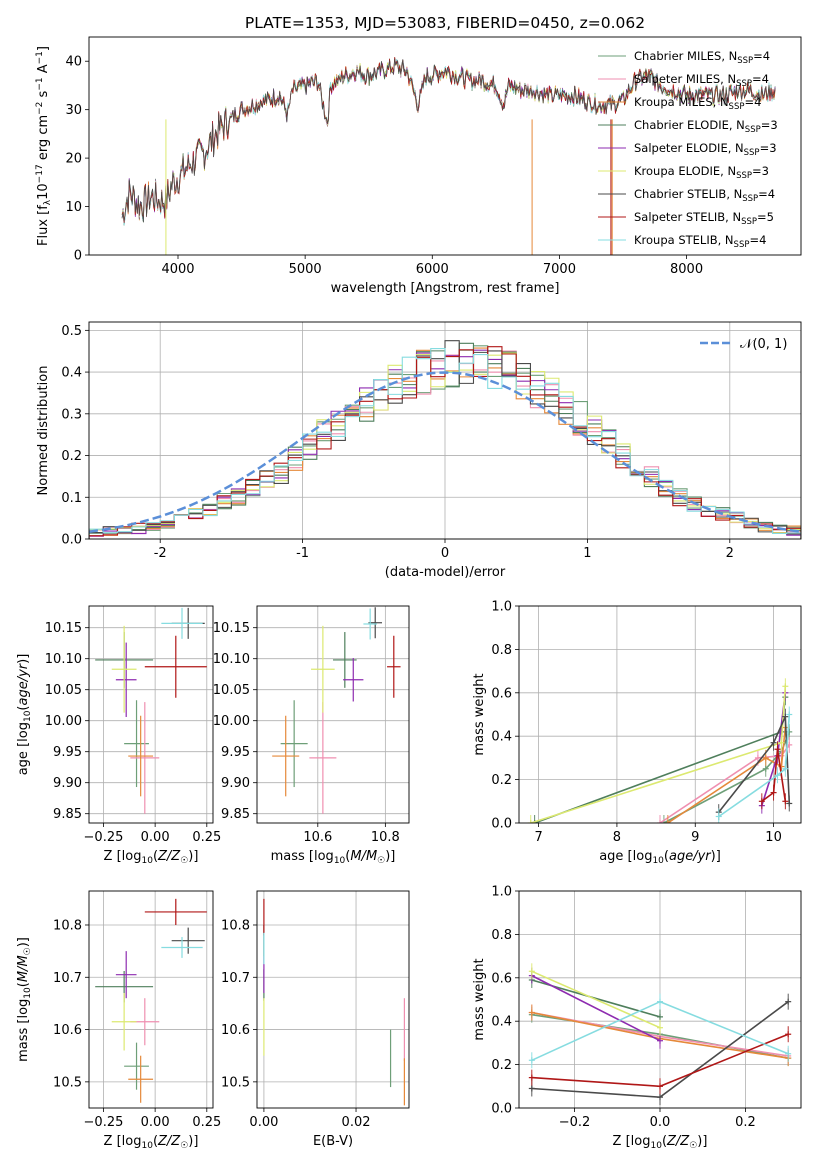  Describe the element at coordinates (704, 195) in the screenshot. I see `legend-label: Chabrier STELIB, NSSP=4` at that location.